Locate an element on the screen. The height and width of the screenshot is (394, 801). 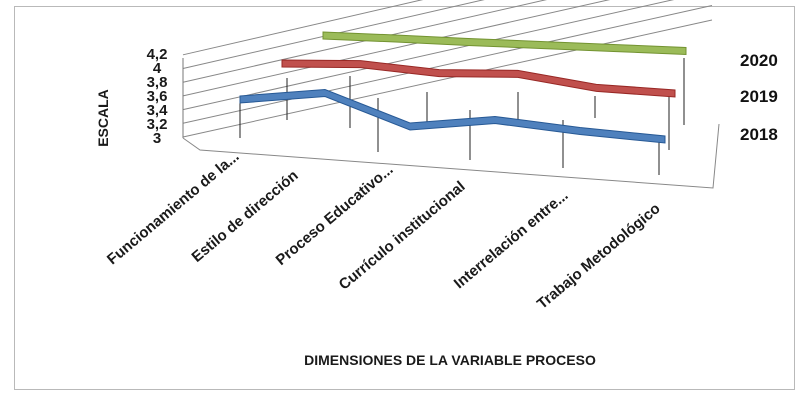
series-ribbon-2018 is located at coordinates (452, 116).